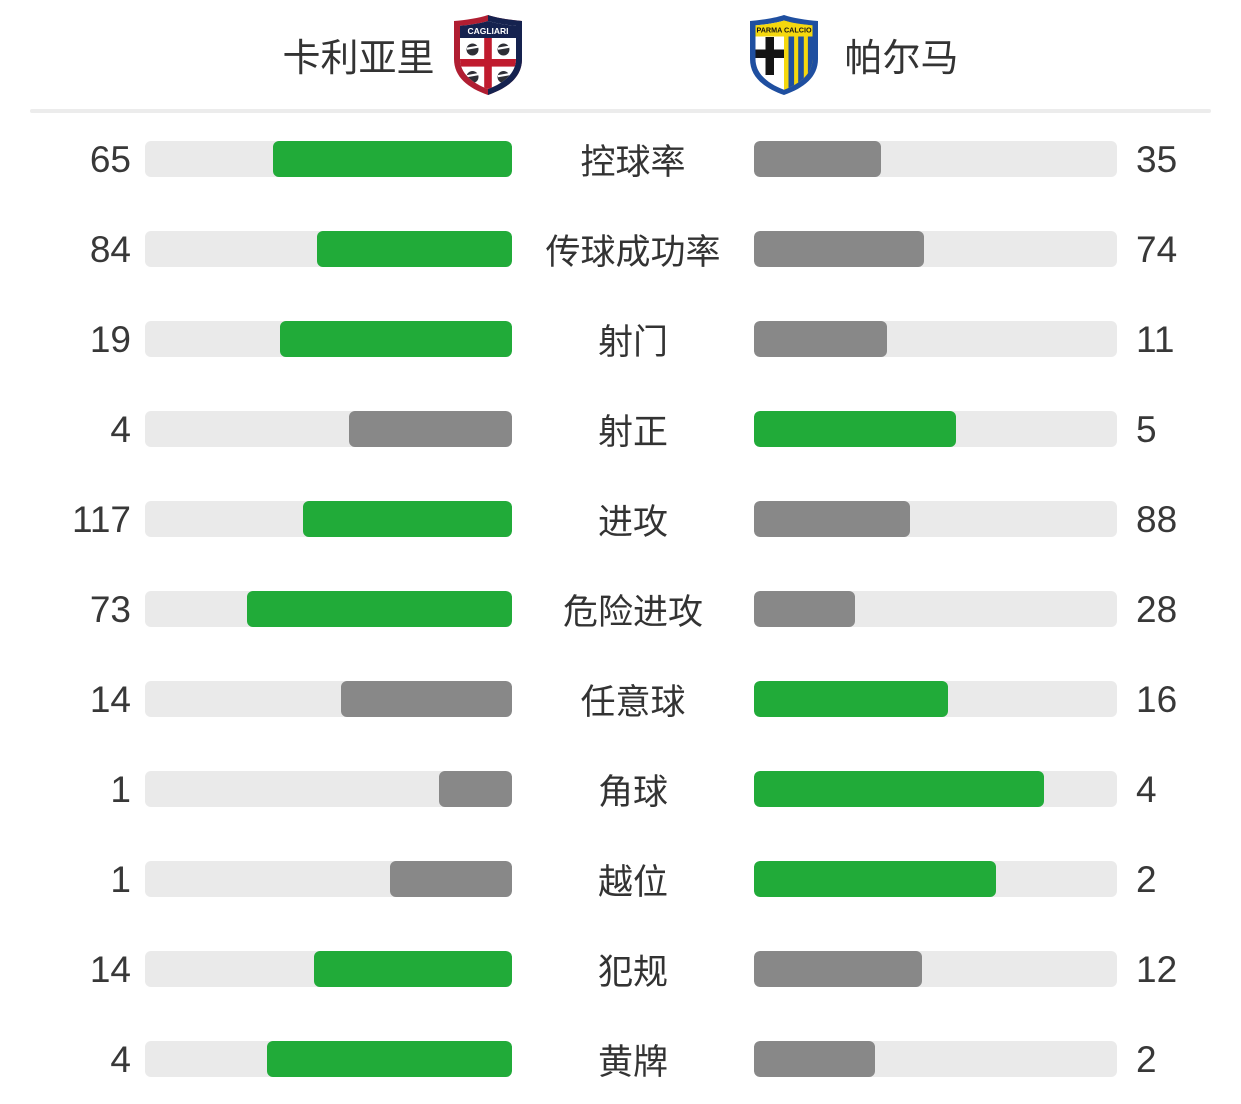  Describe the element at coordinates (1157, 159) in the screenshot. I see `away-value: 35` at that location.